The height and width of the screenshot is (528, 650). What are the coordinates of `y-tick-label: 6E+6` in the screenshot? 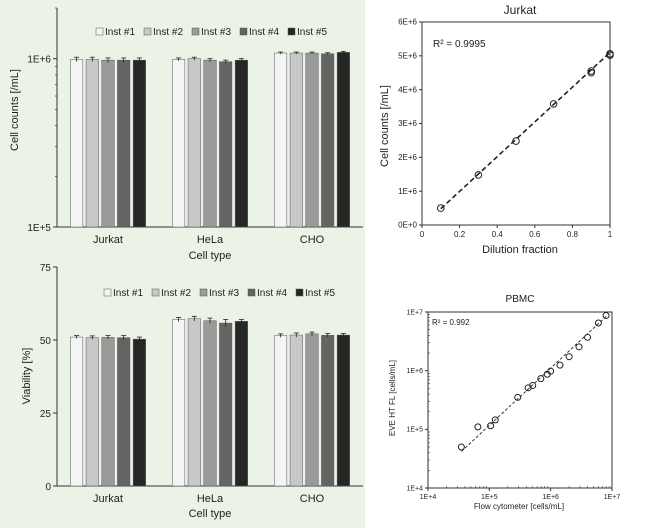 It's located at (407, 22).